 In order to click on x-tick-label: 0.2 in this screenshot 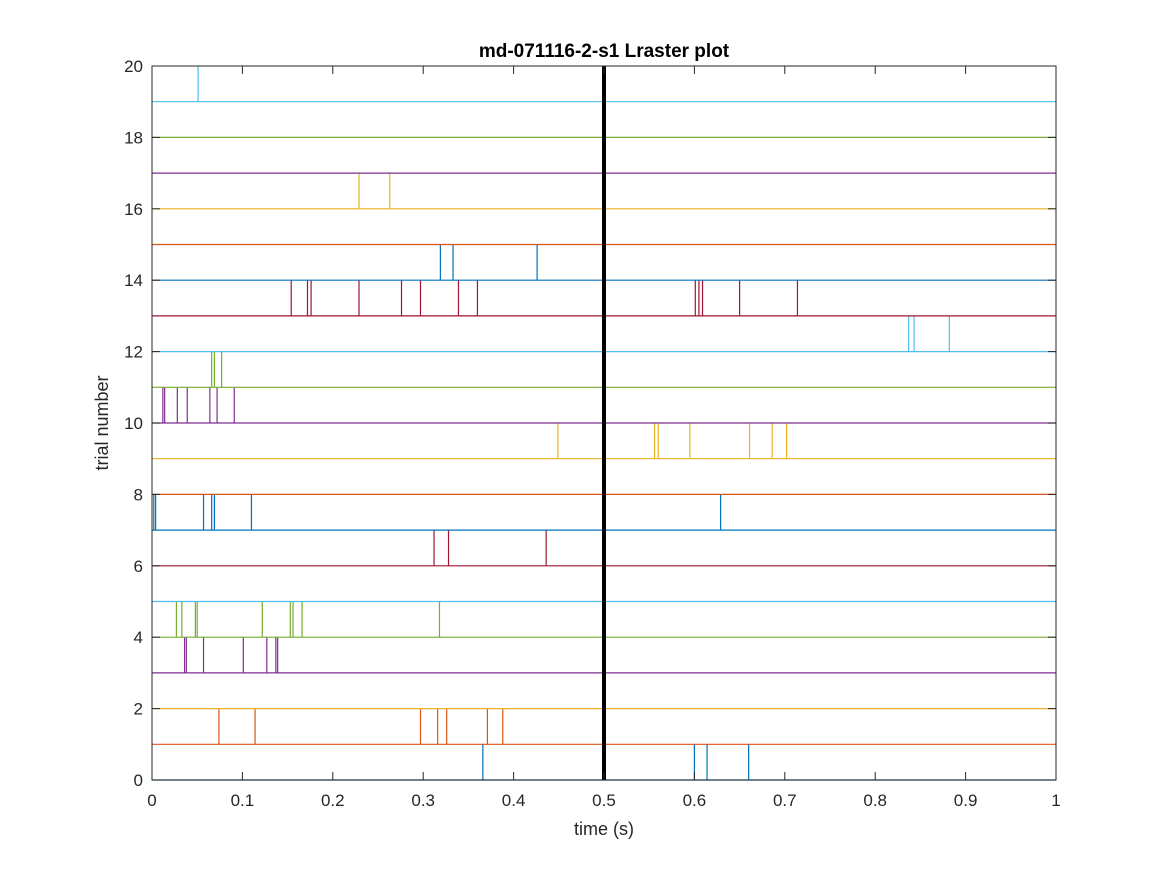, I will do `click(333, 800)`.